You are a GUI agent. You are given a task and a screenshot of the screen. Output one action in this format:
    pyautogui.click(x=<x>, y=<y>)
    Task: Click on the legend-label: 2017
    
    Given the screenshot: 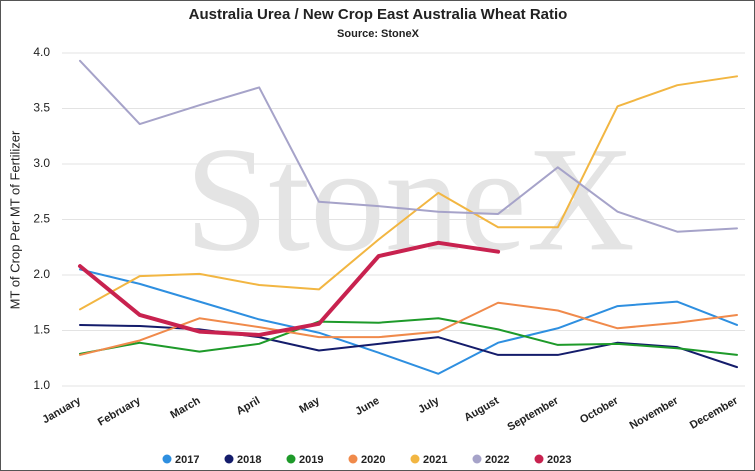 What is the action you would take?
    pyautogui.click(x=187, y=460)
    